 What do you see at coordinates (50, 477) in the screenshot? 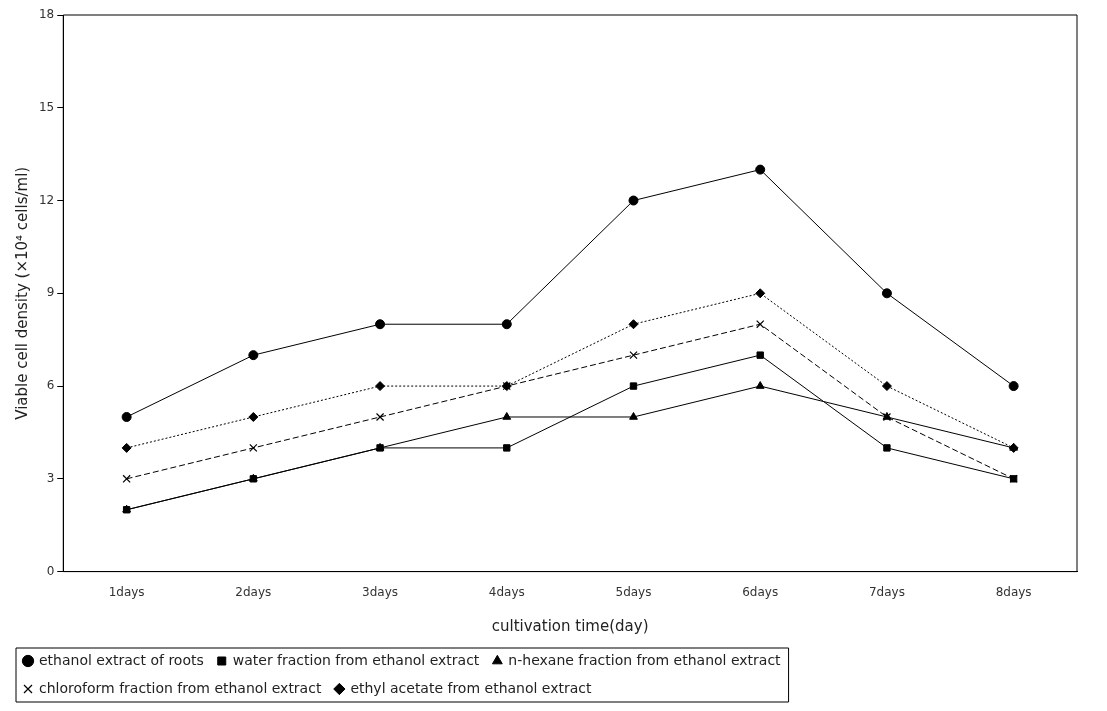
I see `y-tick-label: 3` at bounding box center [50, 477].